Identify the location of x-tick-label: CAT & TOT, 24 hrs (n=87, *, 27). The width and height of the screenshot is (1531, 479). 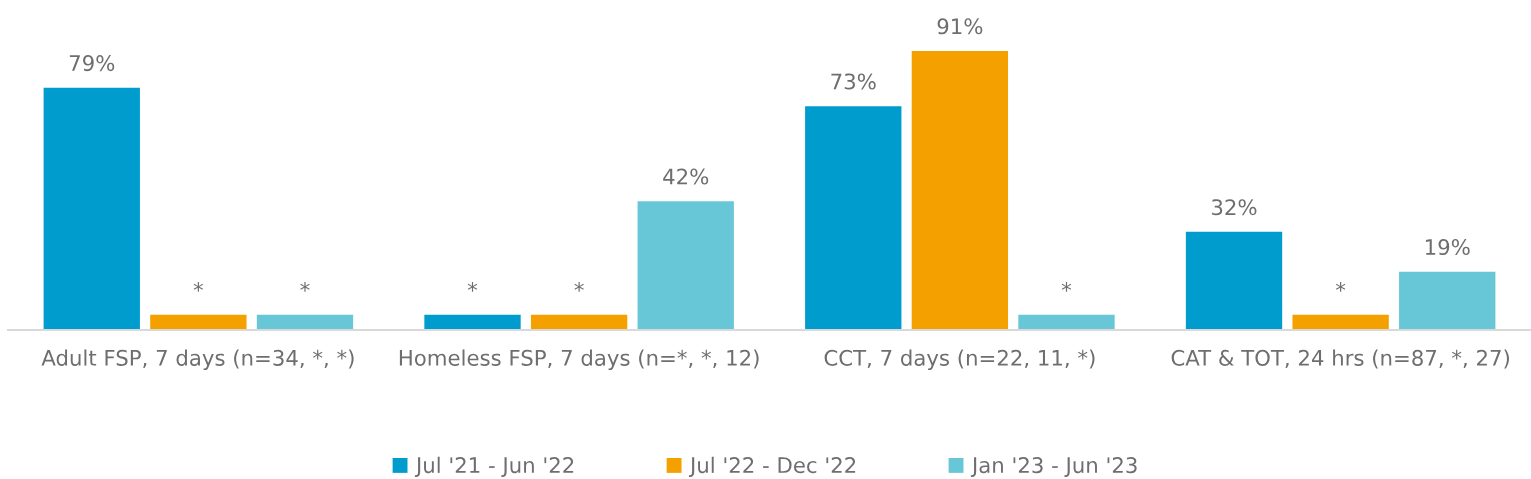
(1340, 359).